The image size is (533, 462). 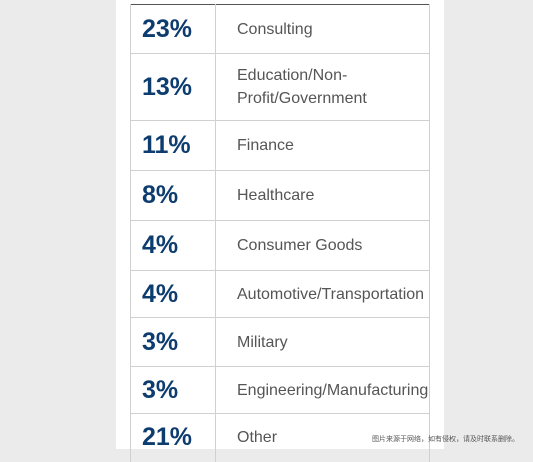 I want to click on watermark-text: 图片来源于网络，如有侵权，请及时联系删除。, so click(x=445, y=439).